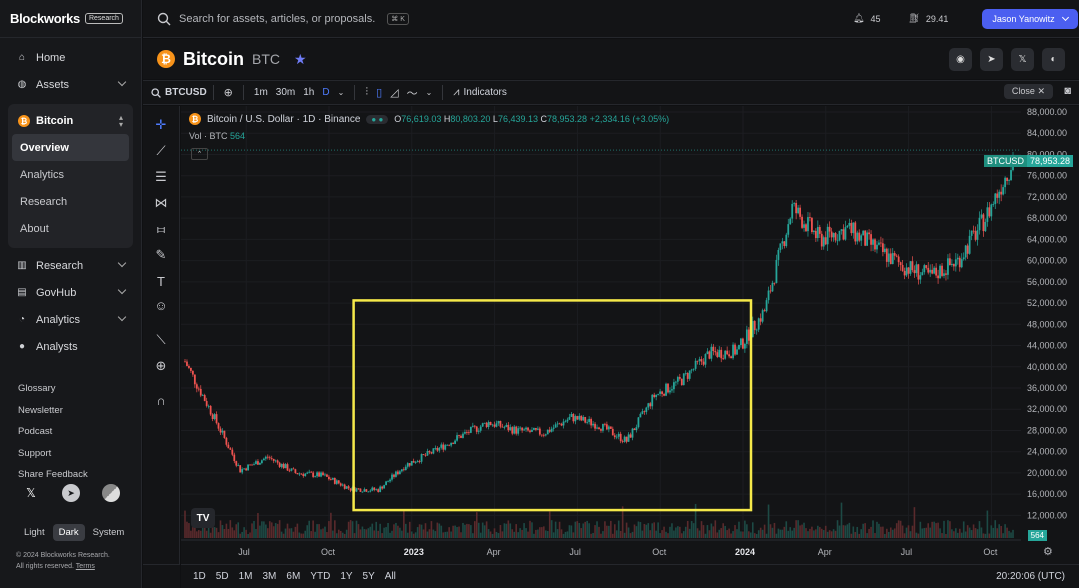  I want to click on indicators-icon: ⩘, so click(456, 92).